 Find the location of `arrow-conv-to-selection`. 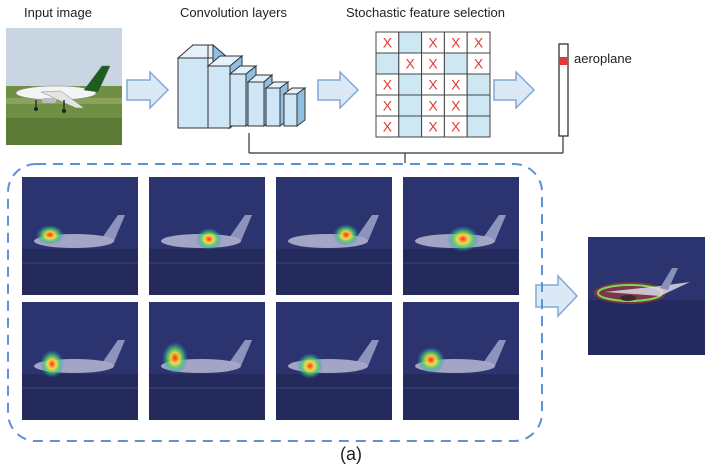

arrow-conv-to-selection is located at coordinates (338, 90).